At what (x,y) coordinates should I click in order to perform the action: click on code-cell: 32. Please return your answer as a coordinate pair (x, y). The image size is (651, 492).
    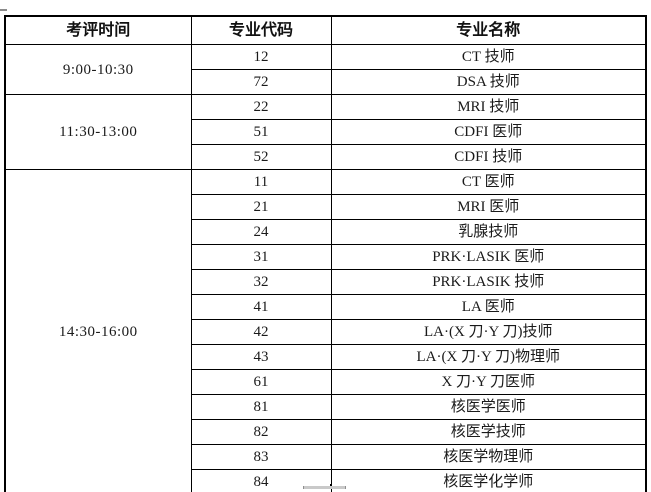
    Looking at the image, I should click on (261, 282).